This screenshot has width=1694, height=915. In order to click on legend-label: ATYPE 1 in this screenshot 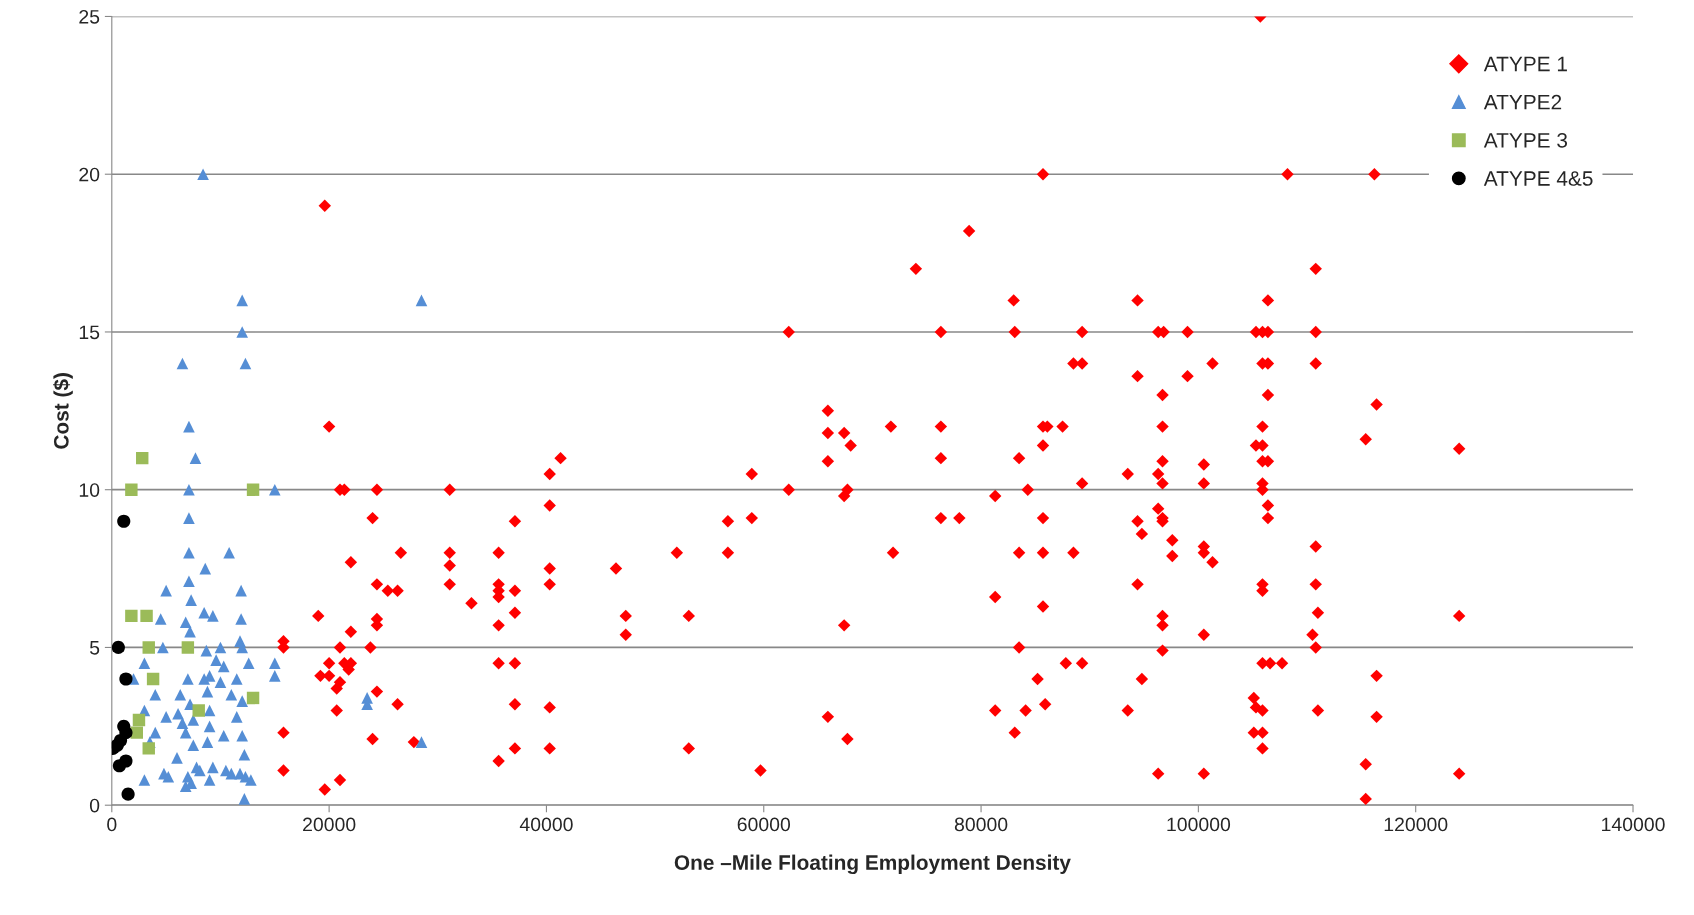, I will do `click(1525, 64)`.